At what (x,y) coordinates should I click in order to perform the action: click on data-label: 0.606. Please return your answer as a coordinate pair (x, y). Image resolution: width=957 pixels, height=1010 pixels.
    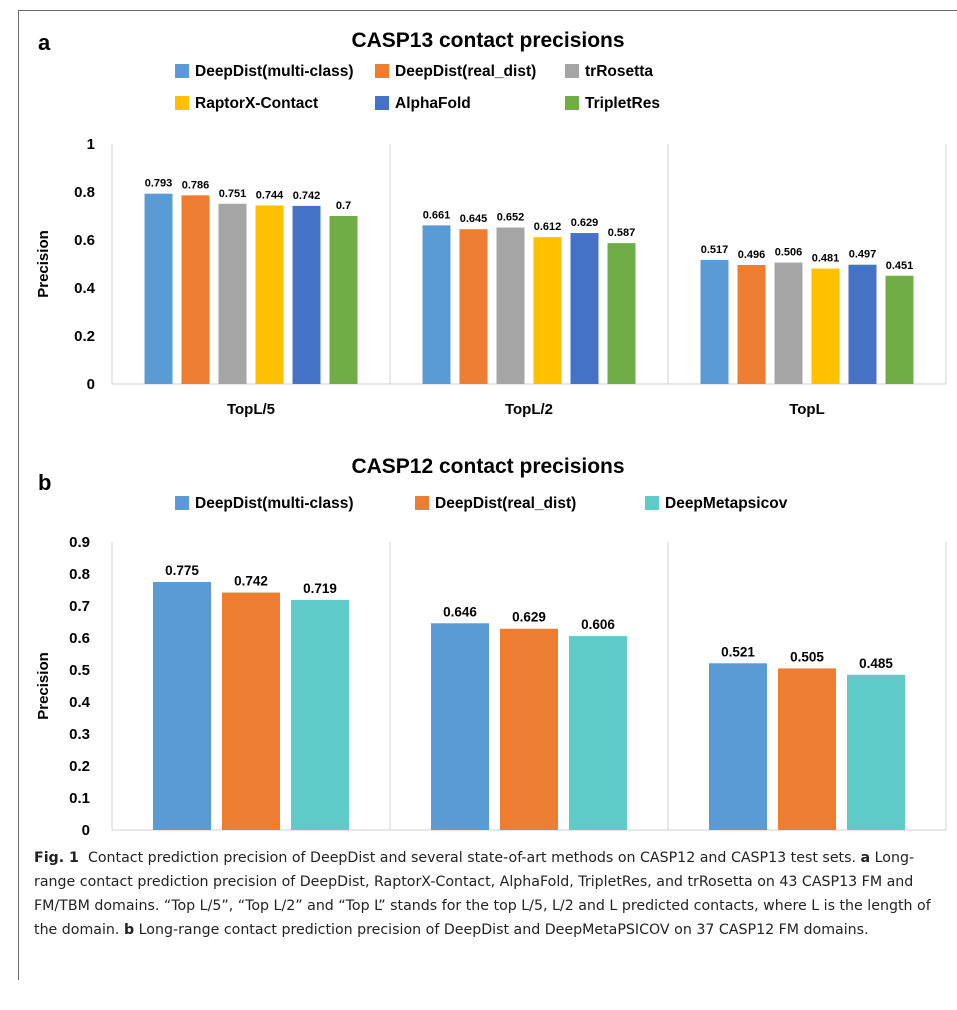
    Looking at the image, I should click on (598, 624).